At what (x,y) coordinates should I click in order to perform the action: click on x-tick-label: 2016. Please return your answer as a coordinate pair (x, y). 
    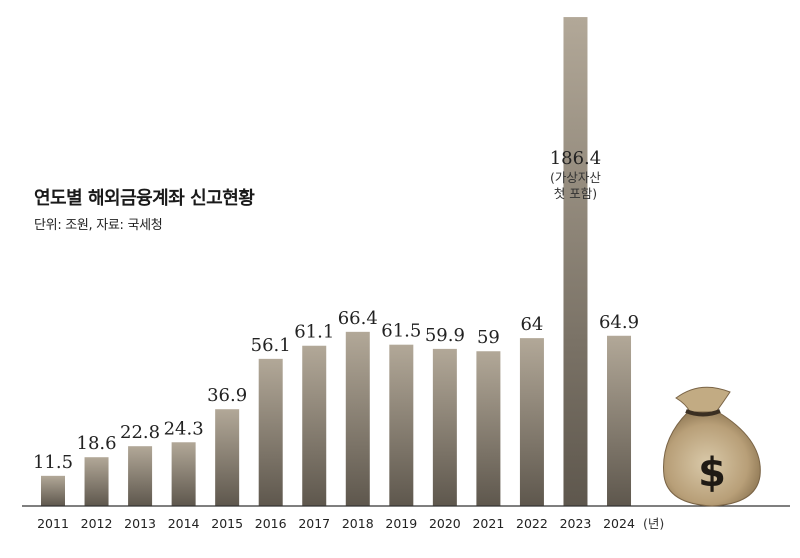
    Looking at the image, I should click on (271, 523).